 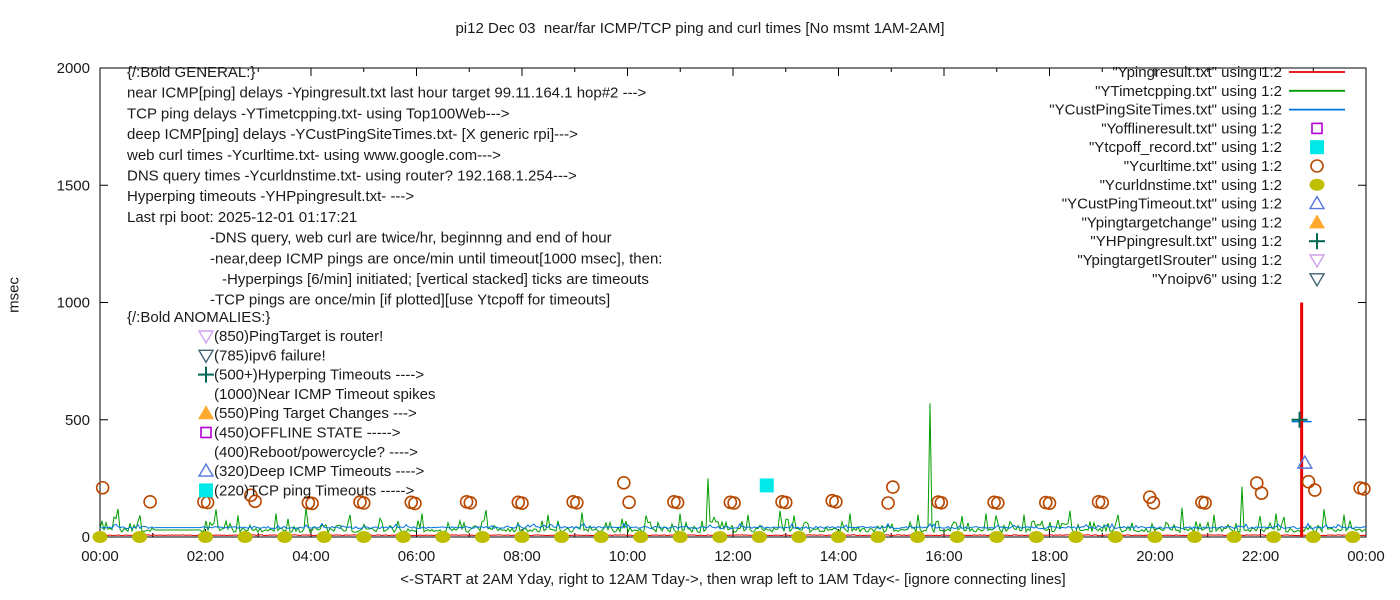 What do you see at coordinates (1206, 147) in the screenshot?
I see `legend-entry-4: "Ytcpoff_record.txt" using 1:2` at bounding box center [1206, 147].